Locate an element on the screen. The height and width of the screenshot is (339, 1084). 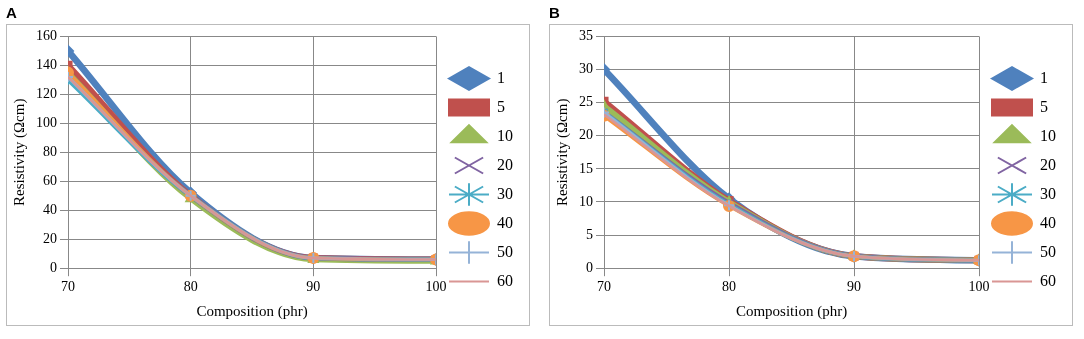
y-tick-label: 35 is located at coordinates (586, 36).